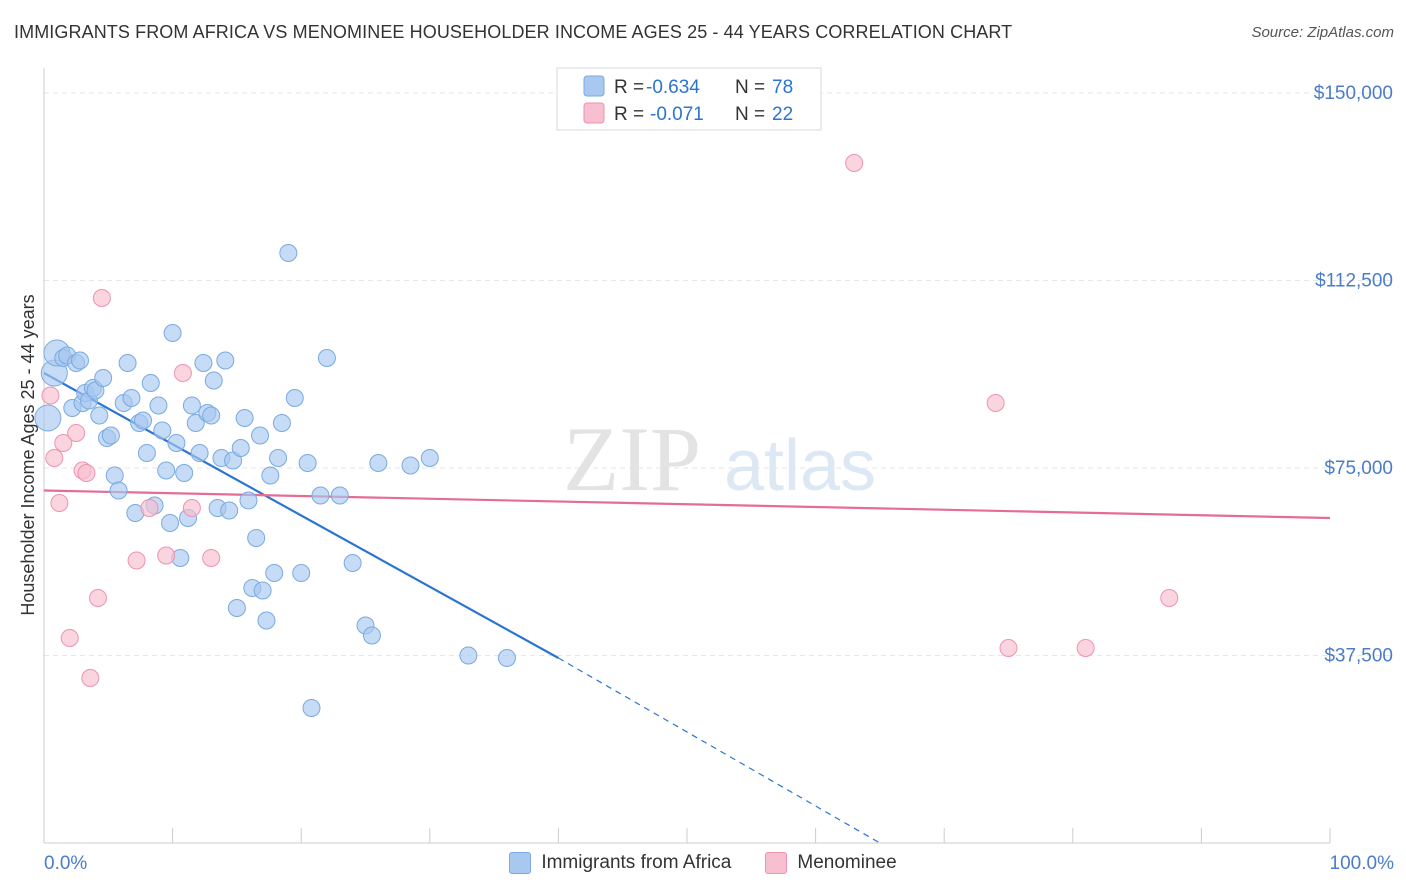 Image resolution: width=1406 pixels, height=892 pixels. I want to click on legend-r-label-1: R =, so click(629, 87).